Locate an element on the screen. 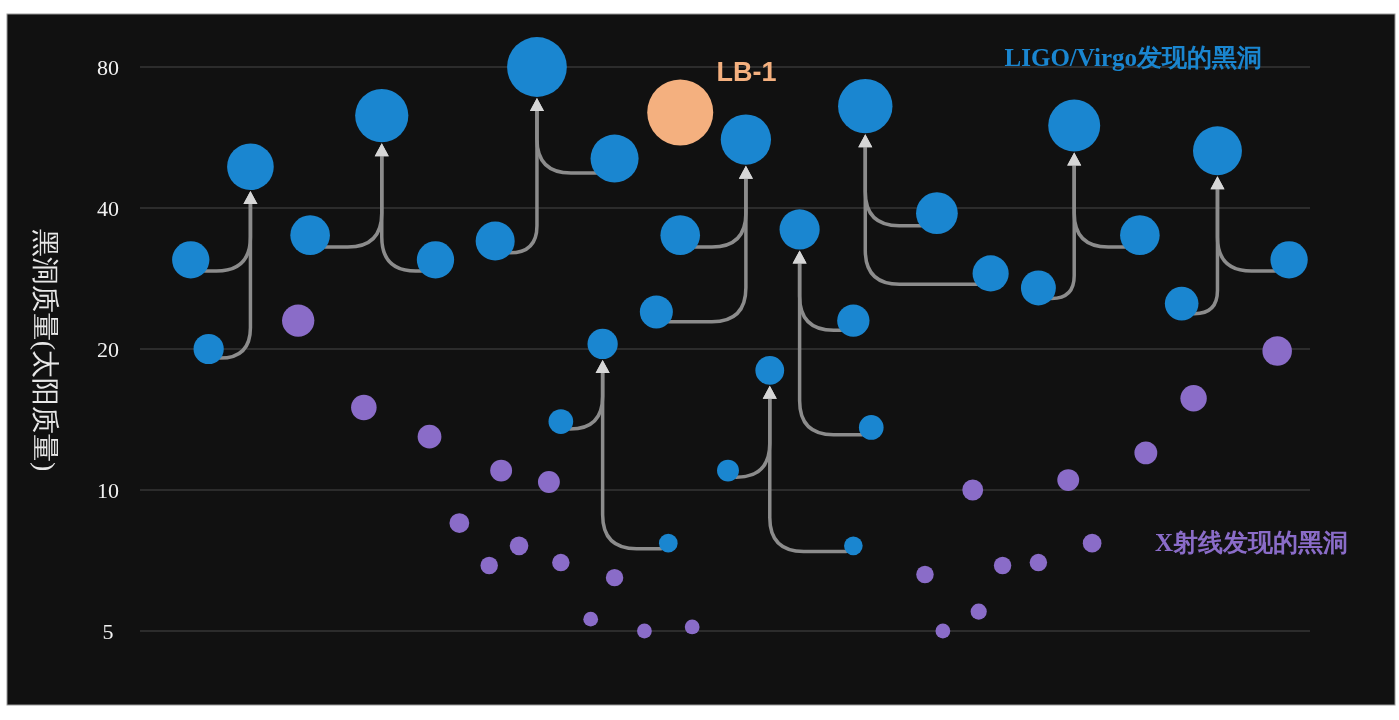  y-tick-label: 40 is located at coordinates (108, 208).